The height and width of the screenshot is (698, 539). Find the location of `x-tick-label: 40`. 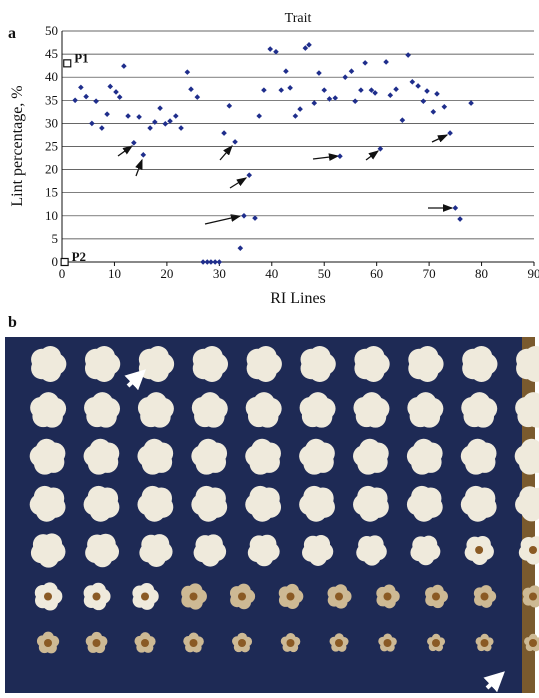

x-tick-label: 40 is located at coordinates (271, 273).